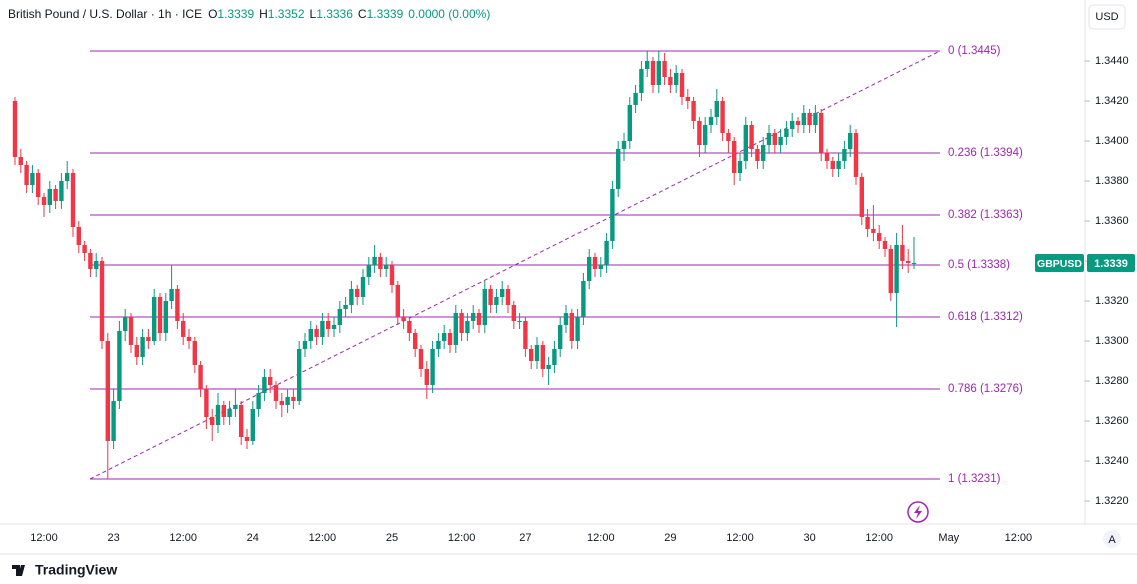 This screenshot has height=584, width=1137. I want to click on alert-bolt, so click(918, 512).